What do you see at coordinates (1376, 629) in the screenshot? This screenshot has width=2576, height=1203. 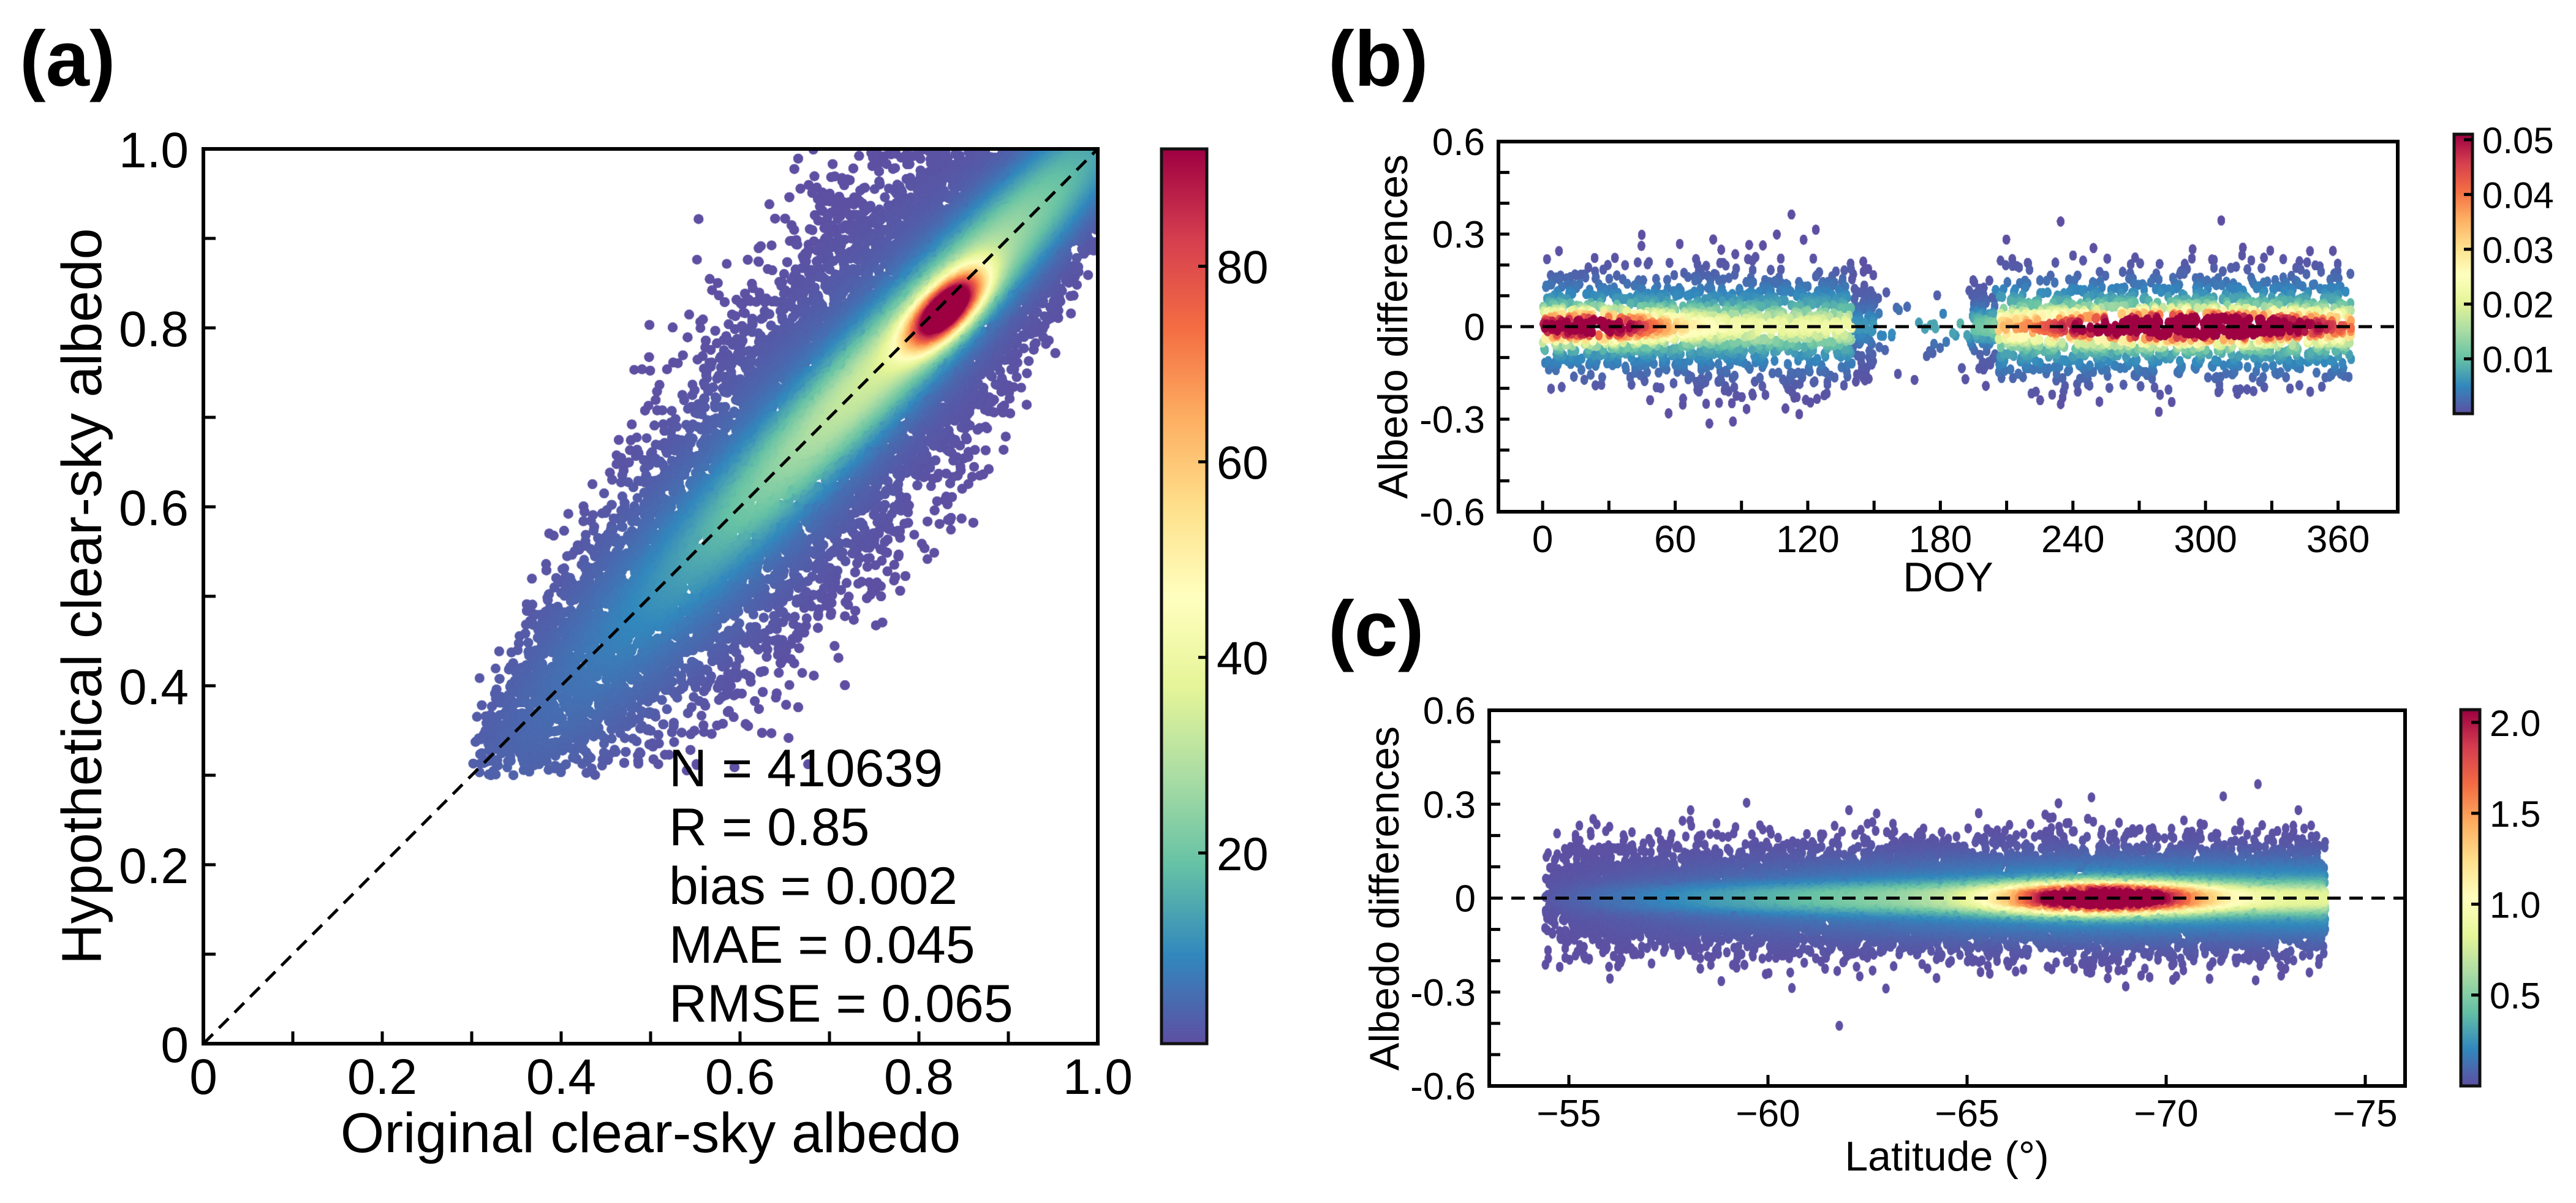 I see `panel-label-c: (c)` at bounding box center [1376, 629].